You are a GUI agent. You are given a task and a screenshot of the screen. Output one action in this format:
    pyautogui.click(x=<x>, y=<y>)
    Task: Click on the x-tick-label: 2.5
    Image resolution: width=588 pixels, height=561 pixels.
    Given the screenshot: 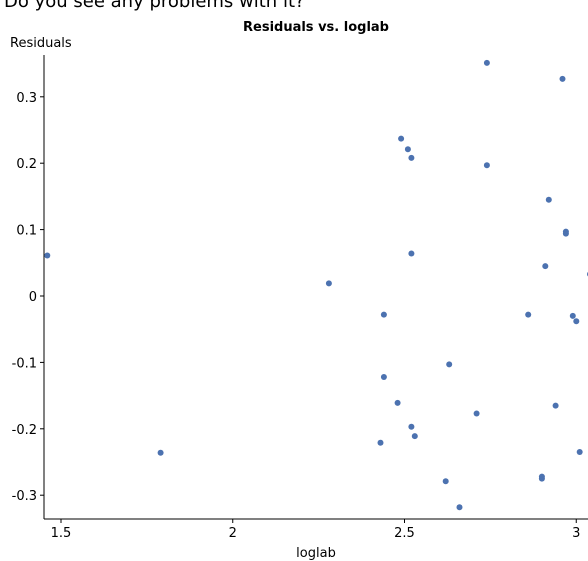 What is the action you would take?
    pyautogui.click(x=404, y=533)
    